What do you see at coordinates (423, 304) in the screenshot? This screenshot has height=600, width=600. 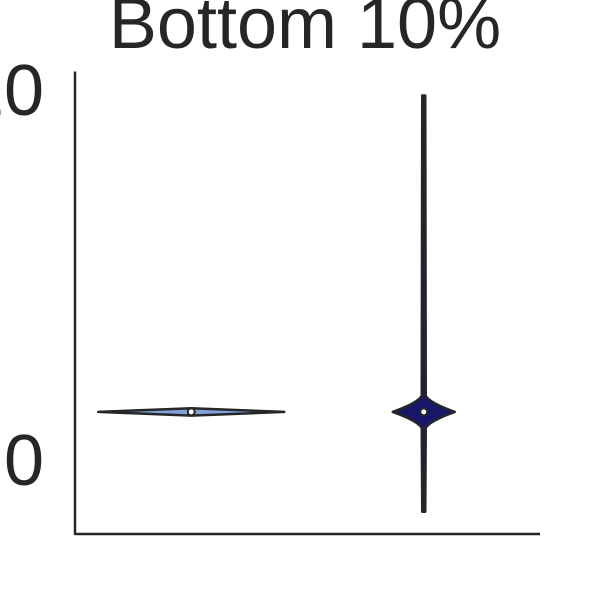 I see `violin-body` at bounding box center [423, 304].